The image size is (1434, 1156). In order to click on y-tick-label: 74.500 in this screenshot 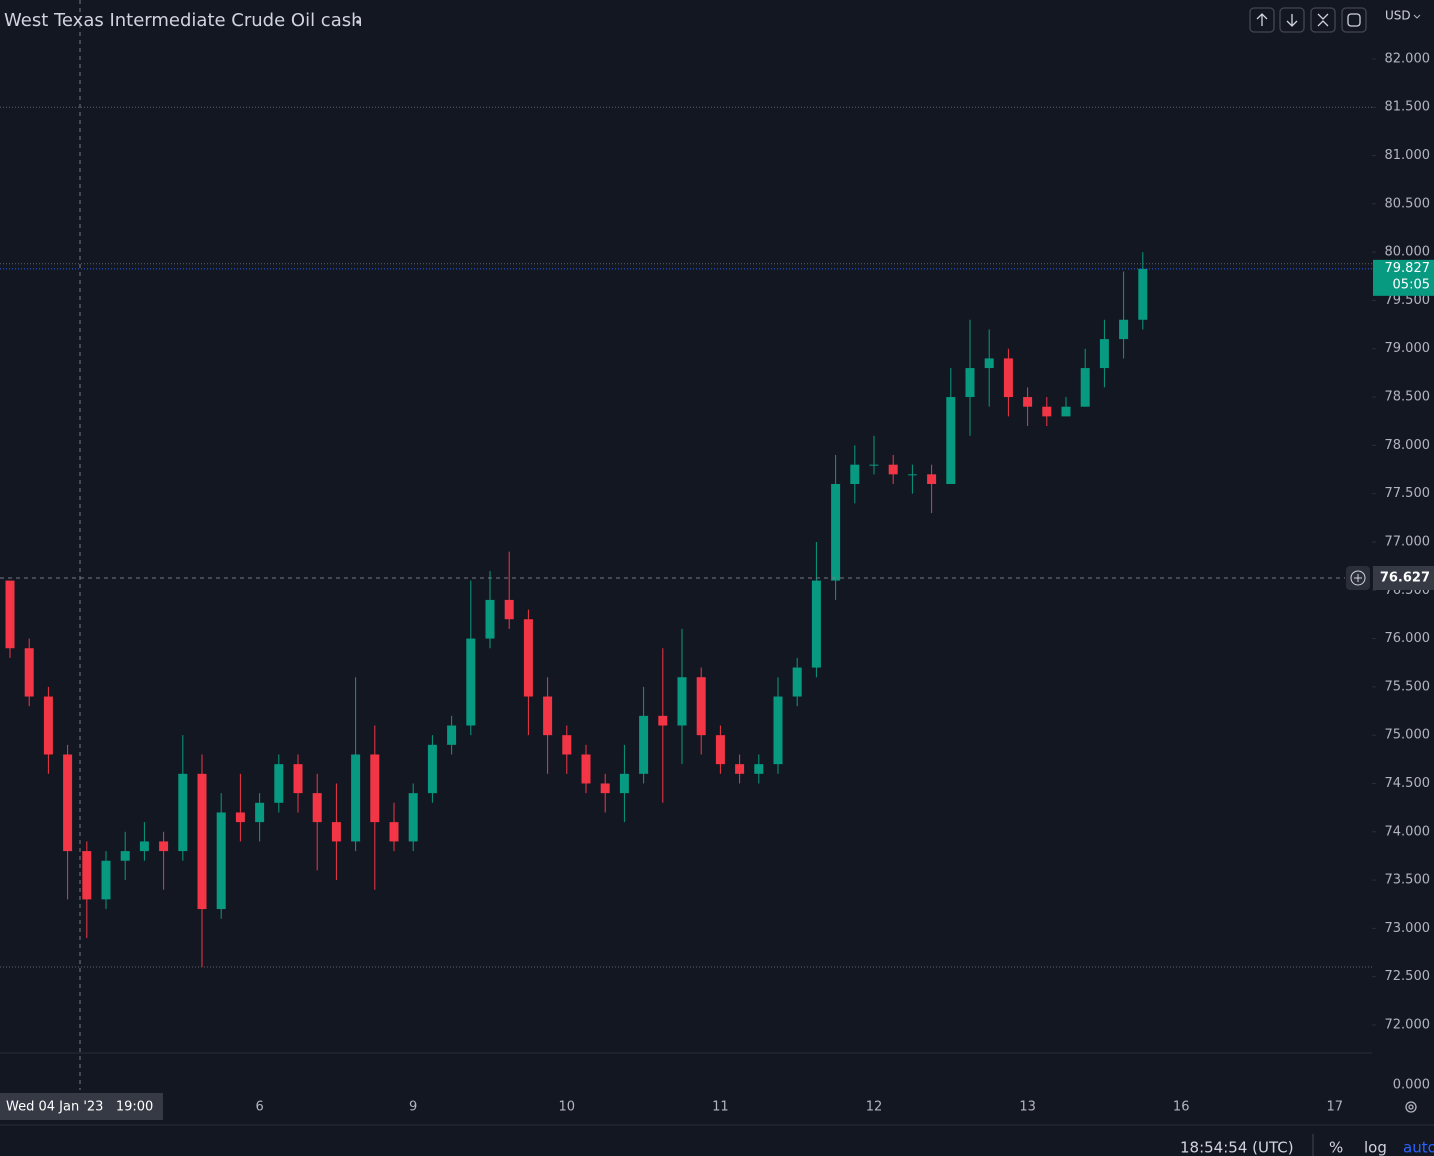, I will do `click(1408, 783)`.